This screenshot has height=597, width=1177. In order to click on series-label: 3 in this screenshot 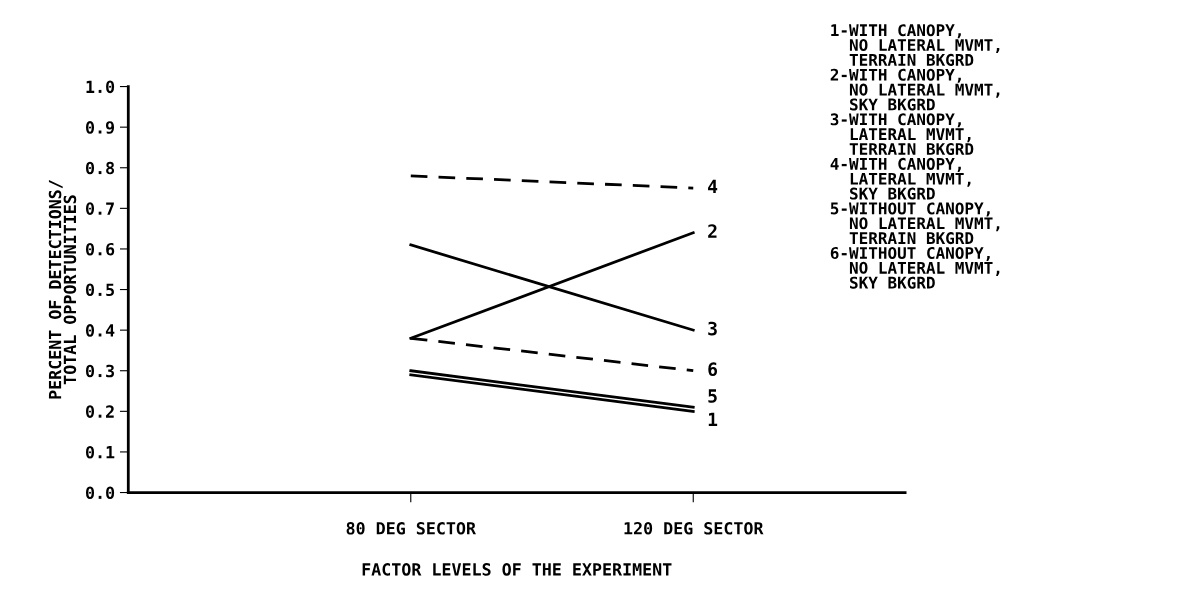, I will do `click(712, 328)`.